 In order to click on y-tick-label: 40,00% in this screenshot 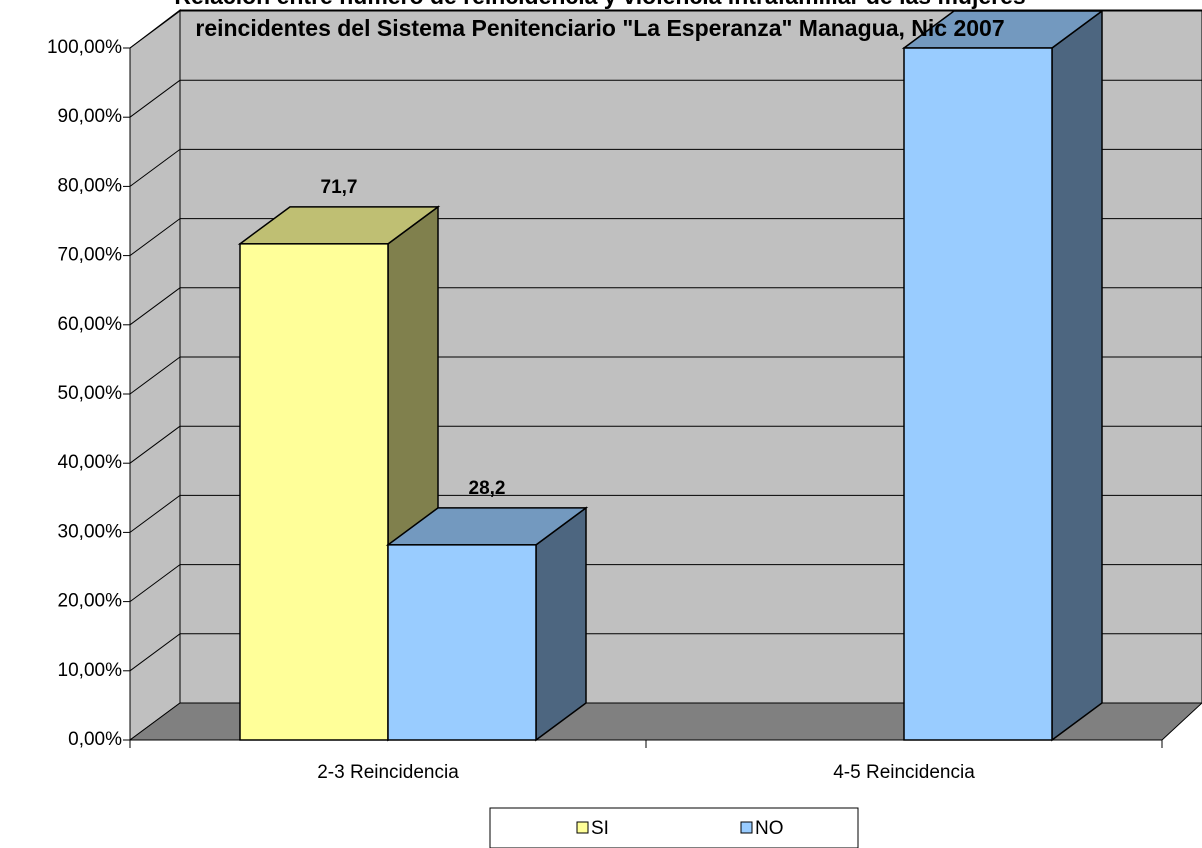, I will do `click(90, 462)`.